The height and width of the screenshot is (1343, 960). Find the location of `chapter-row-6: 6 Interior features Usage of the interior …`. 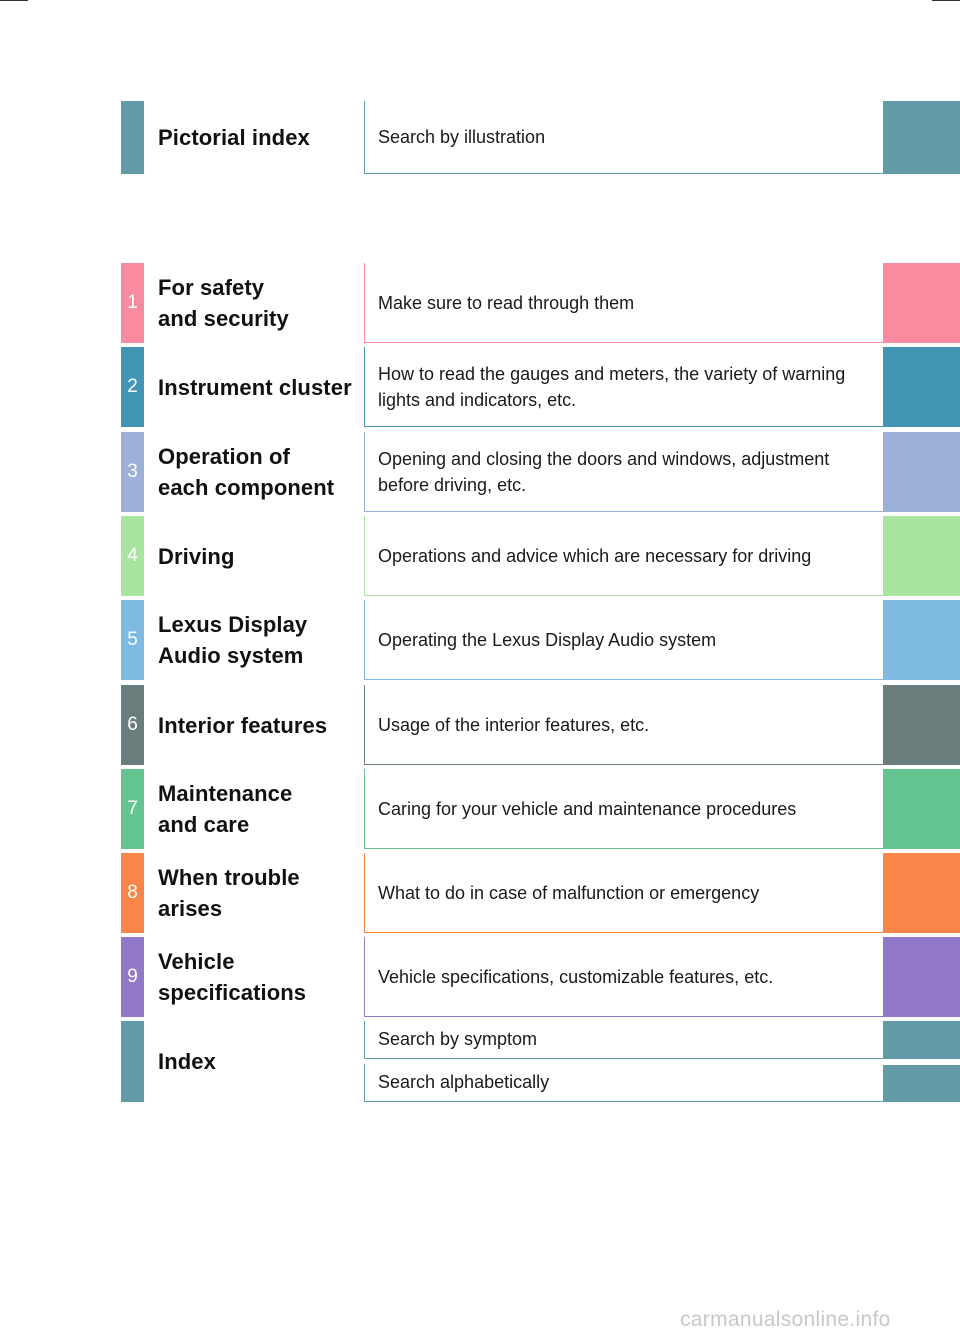

chapter-row-6: 6 Interior features Usage of the interior … is located at coordinates (480, 725).